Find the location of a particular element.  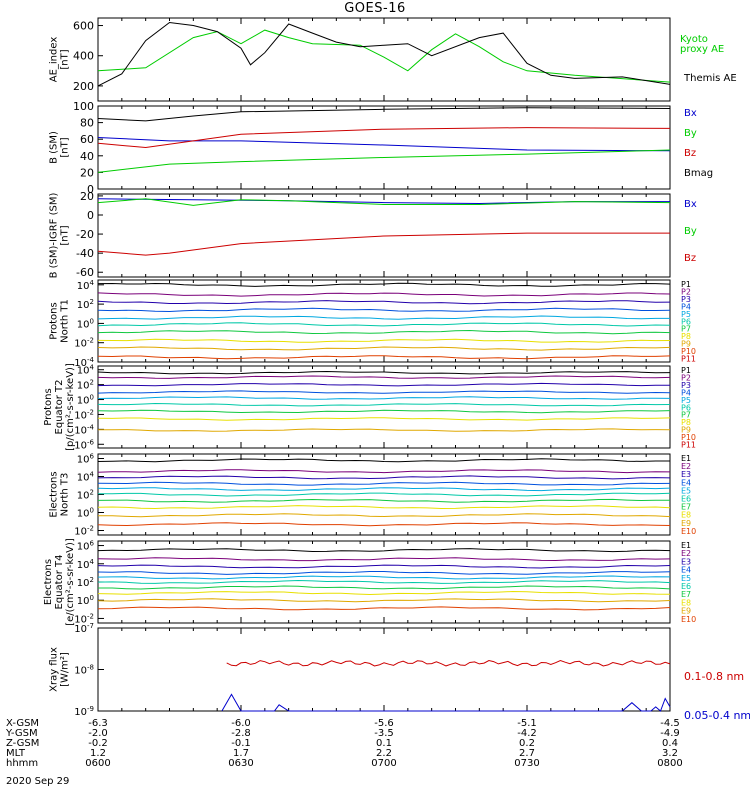

footer-row-label: Z-GSM is located at coordinates (22, 743).